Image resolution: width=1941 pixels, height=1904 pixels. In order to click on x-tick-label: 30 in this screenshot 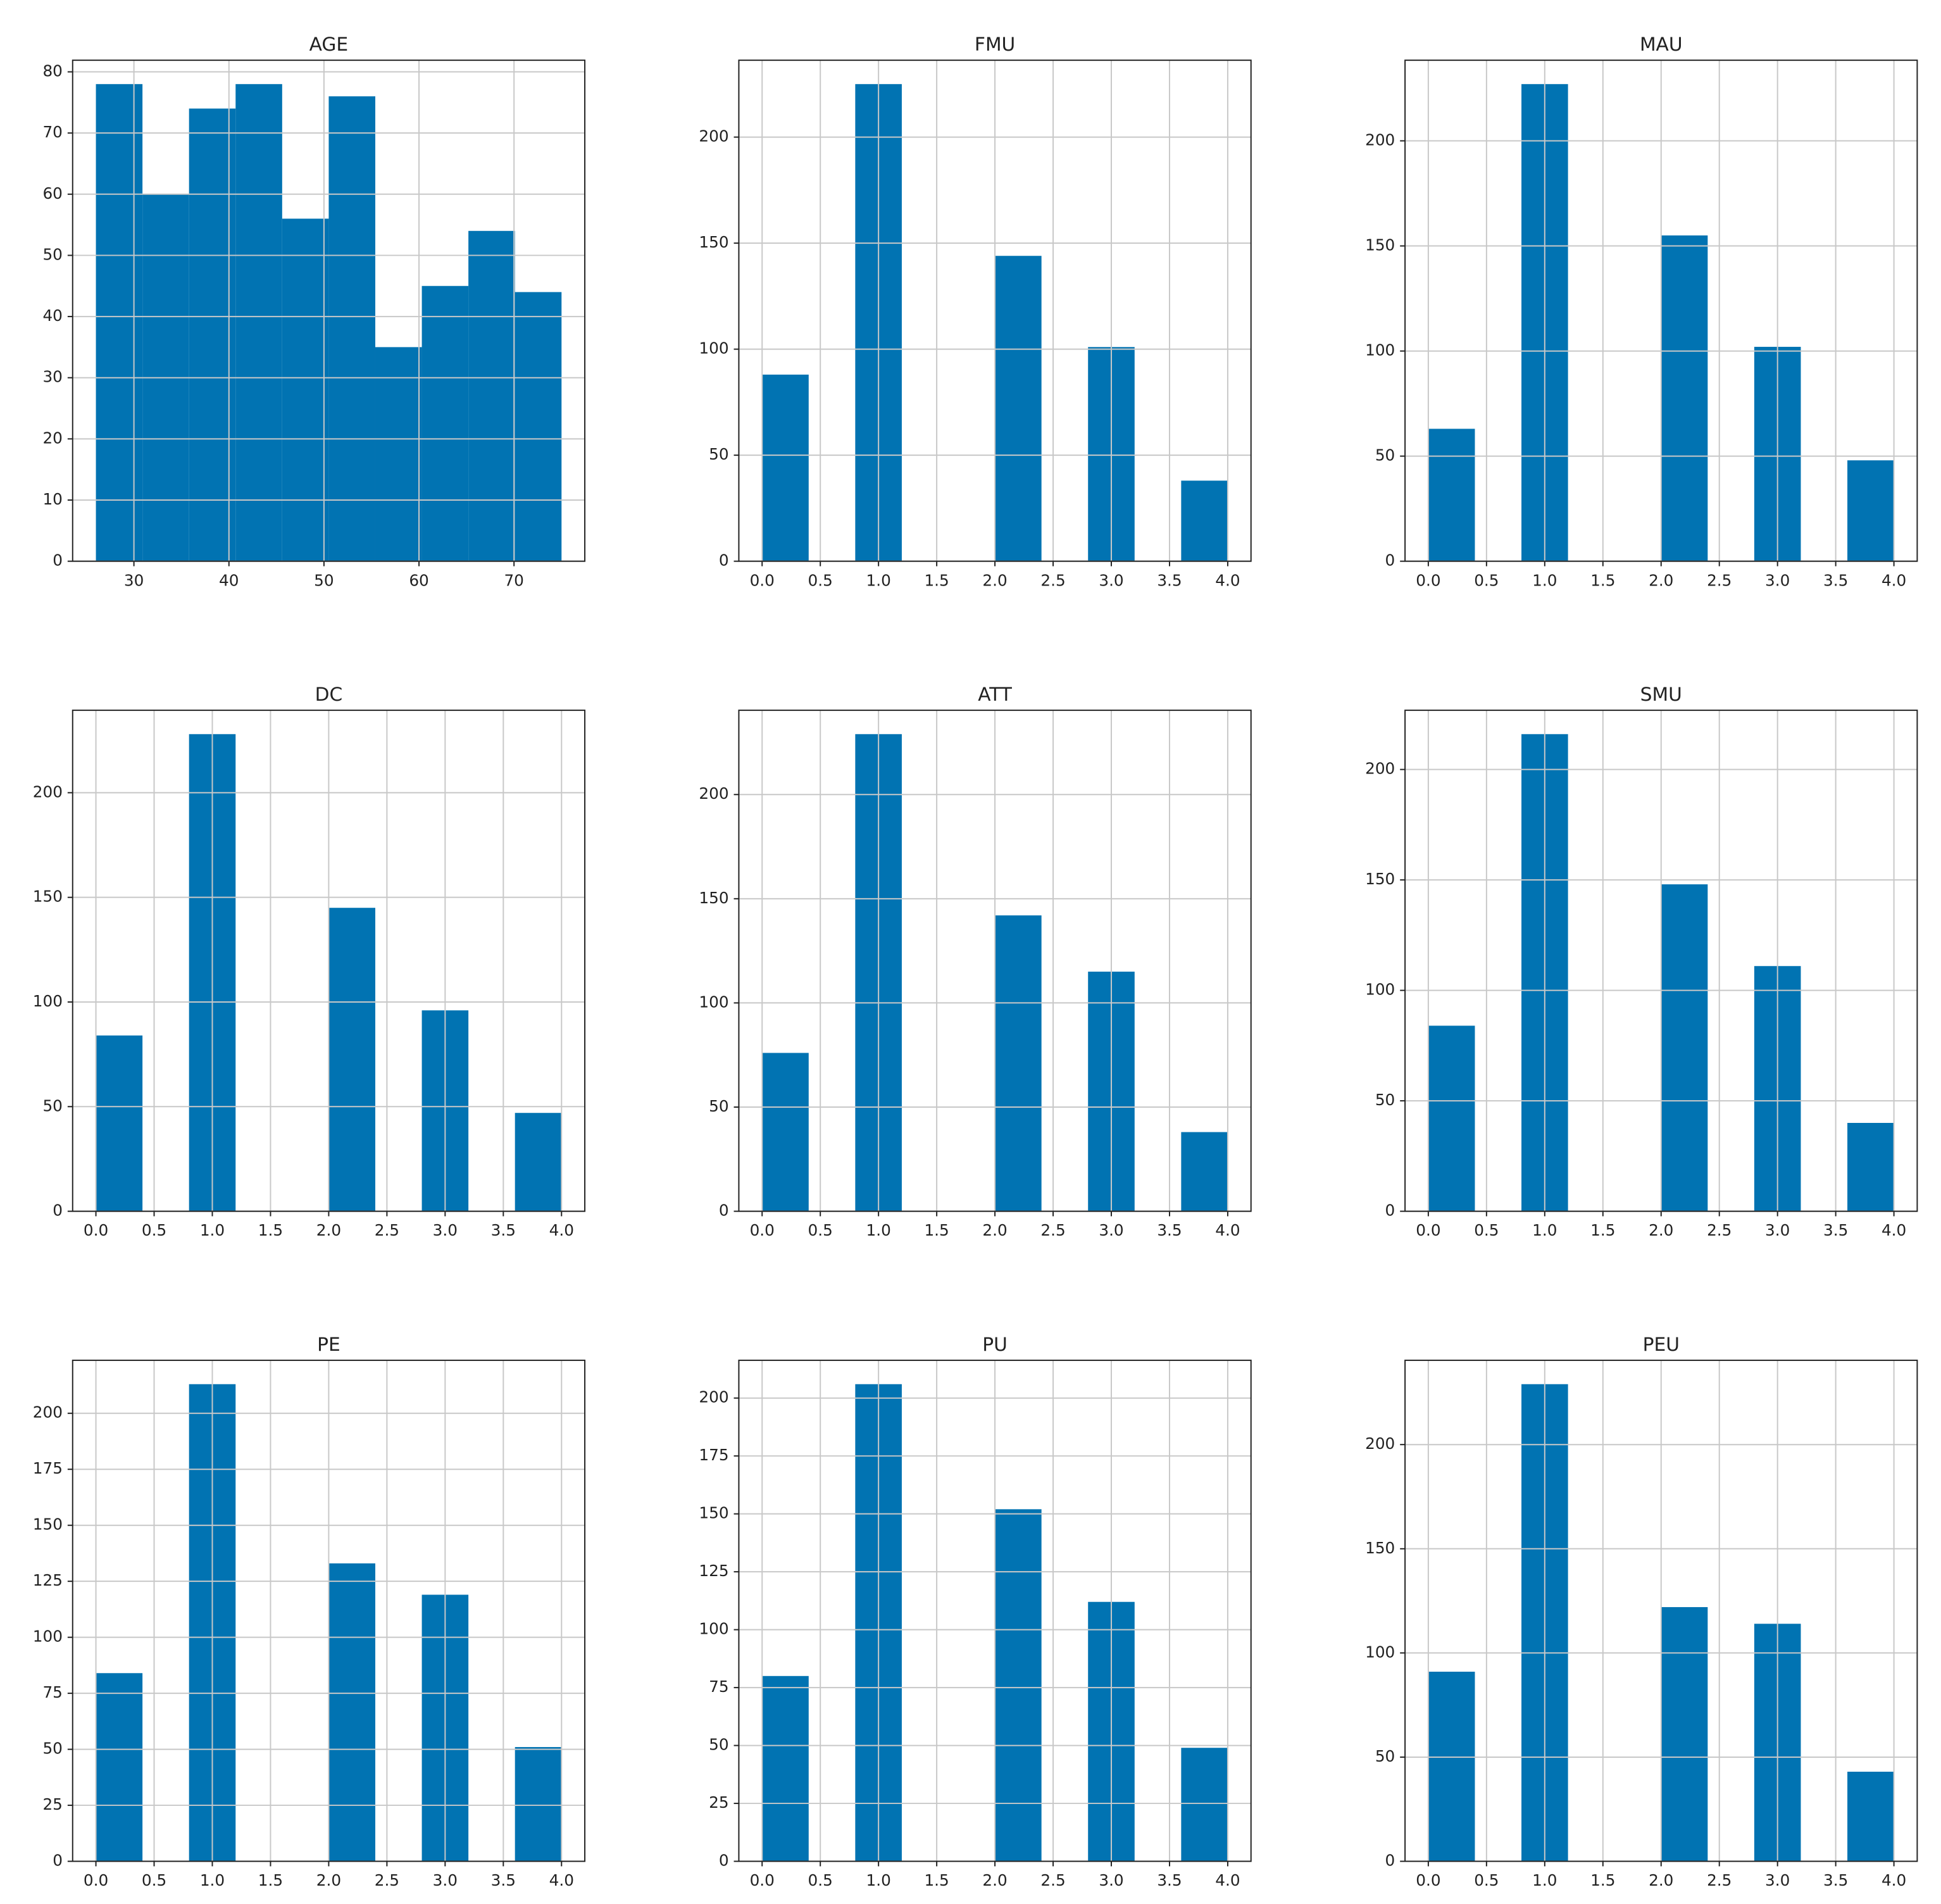, I will do `click(134, 580)`.